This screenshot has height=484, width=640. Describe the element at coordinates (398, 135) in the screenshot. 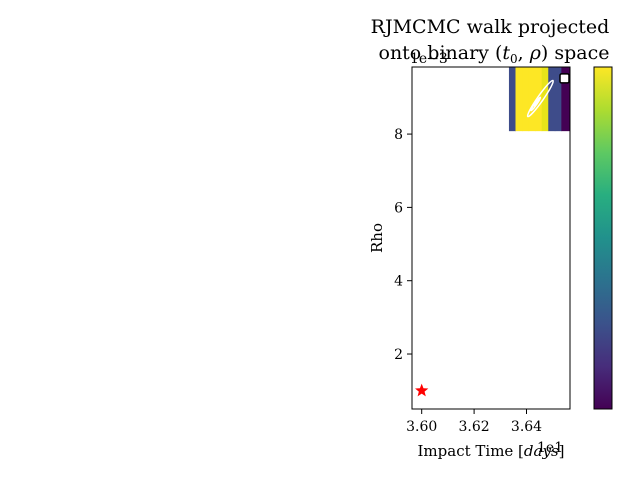

I see `y-tick-label: 8` at that location.